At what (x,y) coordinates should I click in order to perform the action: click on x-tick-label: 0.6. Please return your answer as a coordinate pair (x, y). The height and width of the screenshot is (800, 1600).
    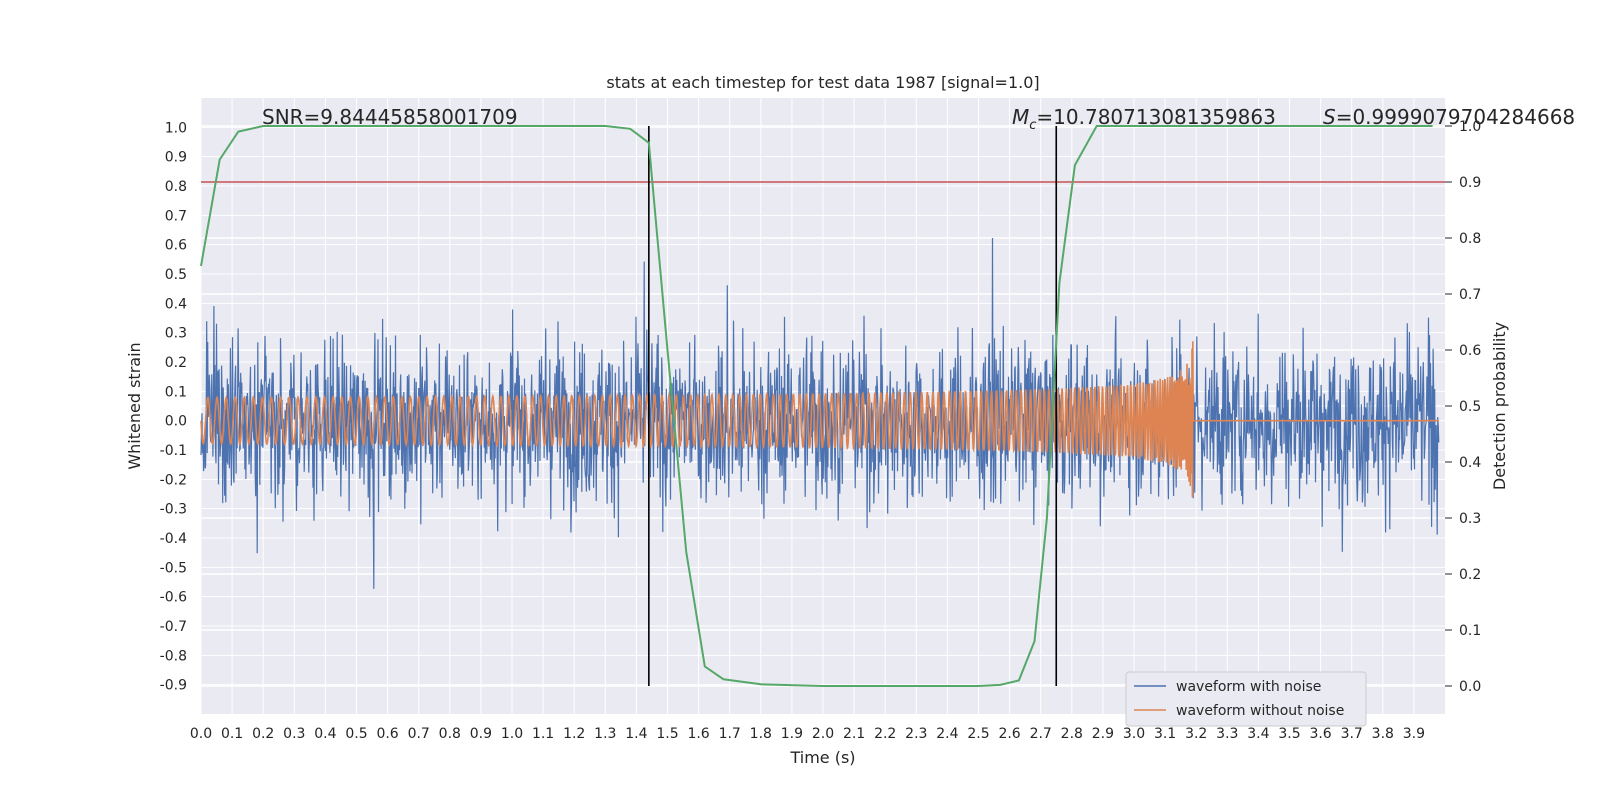
    Looking at the image, I should click on (387, 734).